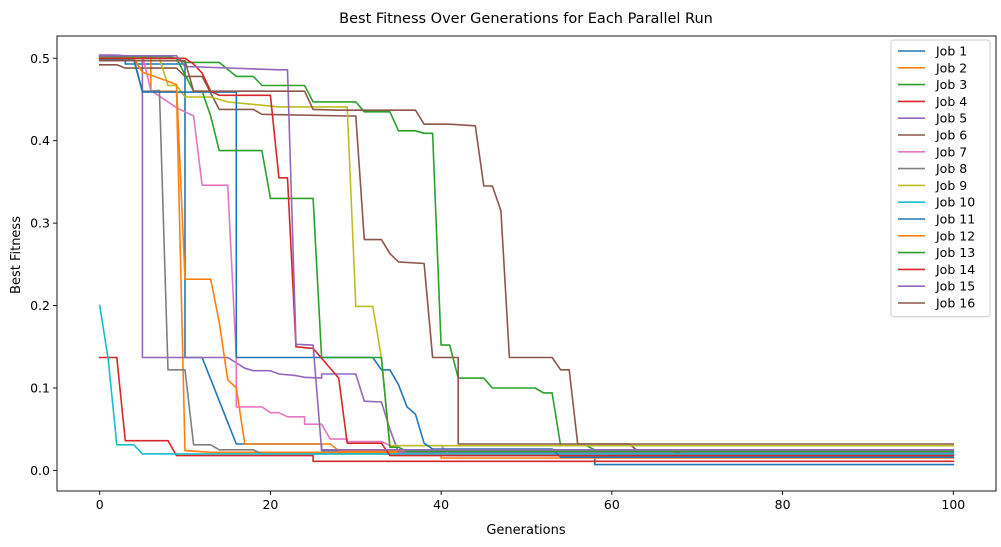 This screenshot has height=547, width=1001. I want to click on x-tick-label: 100, so click(953, 504).